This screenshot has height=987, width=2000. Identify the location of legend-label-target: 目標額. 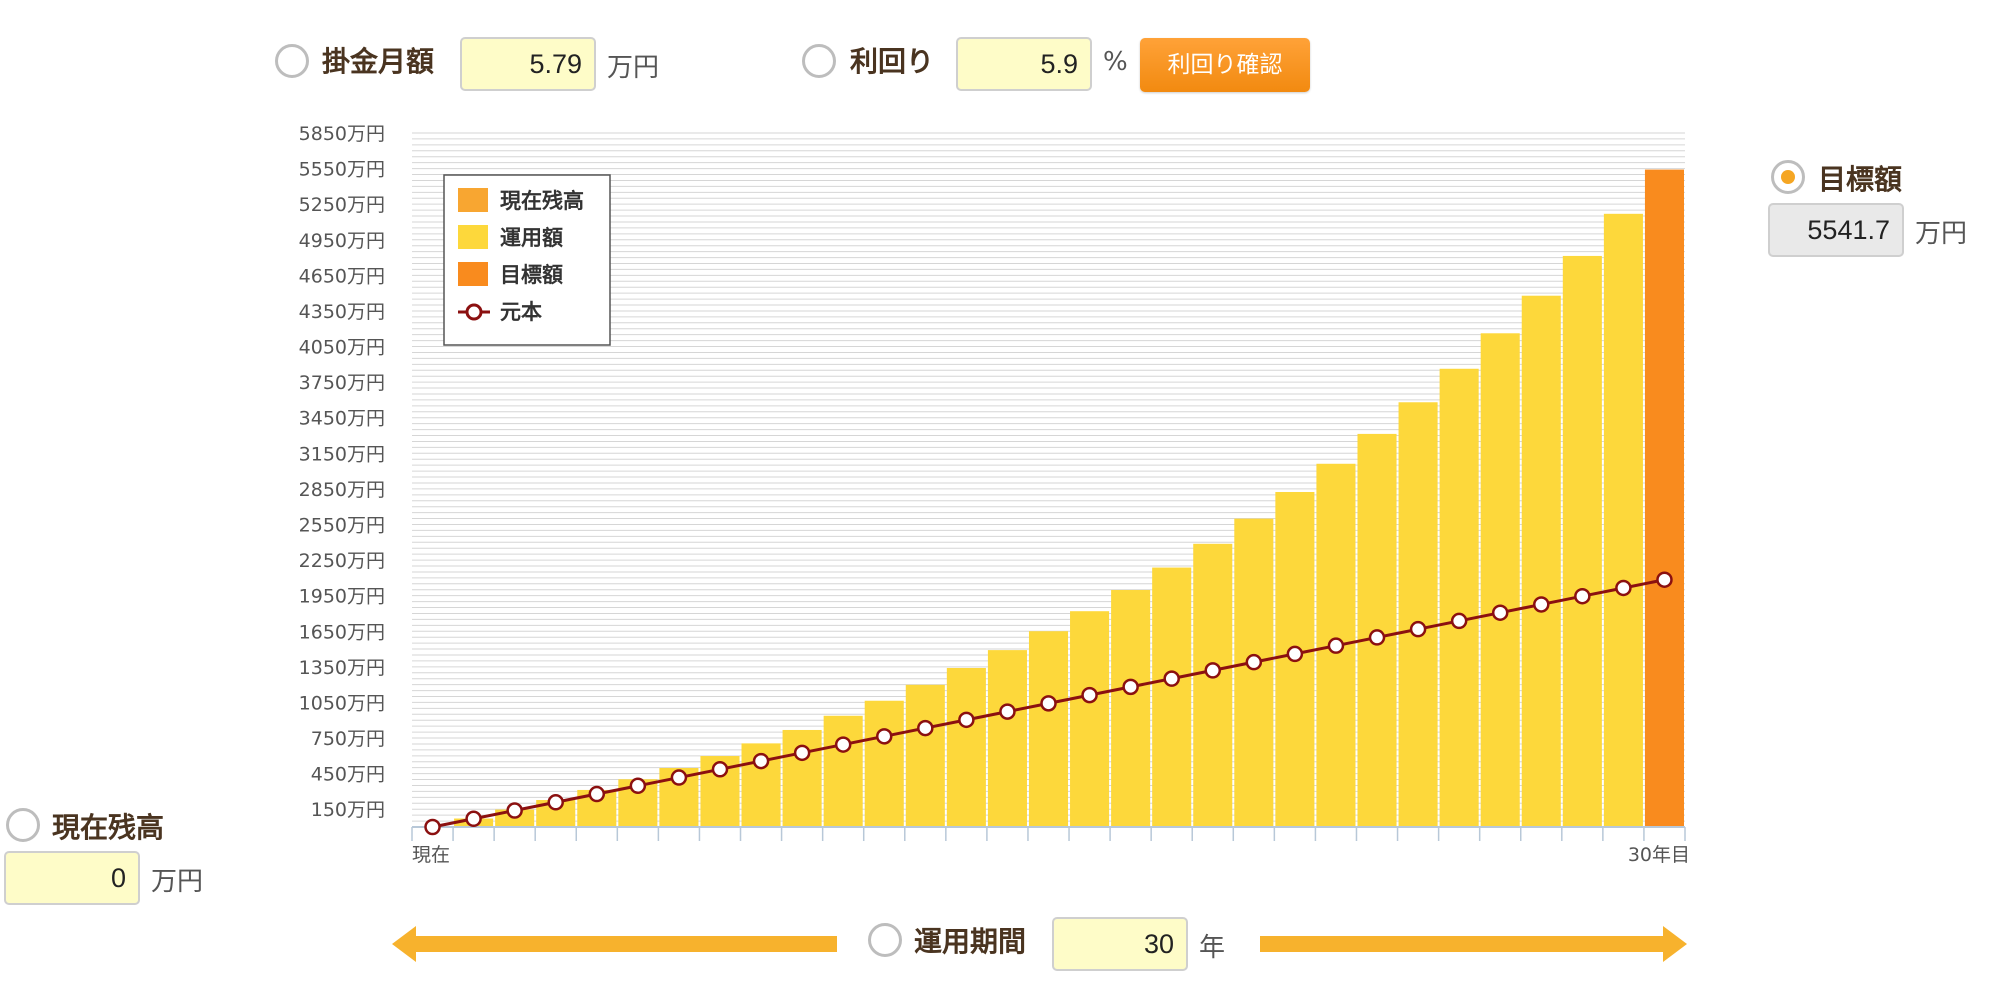
(531, 275).